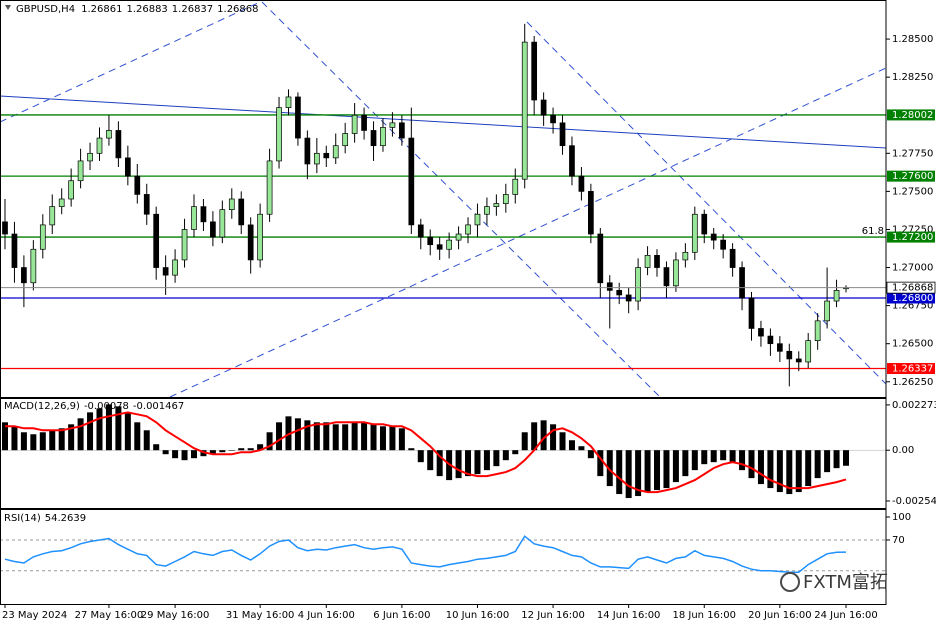 The height and width of the screenshot is (624, 936). Describe the element at coordinates (912, 306) in the screenshot. I see `y-tick-label: 1.26750` at that location.